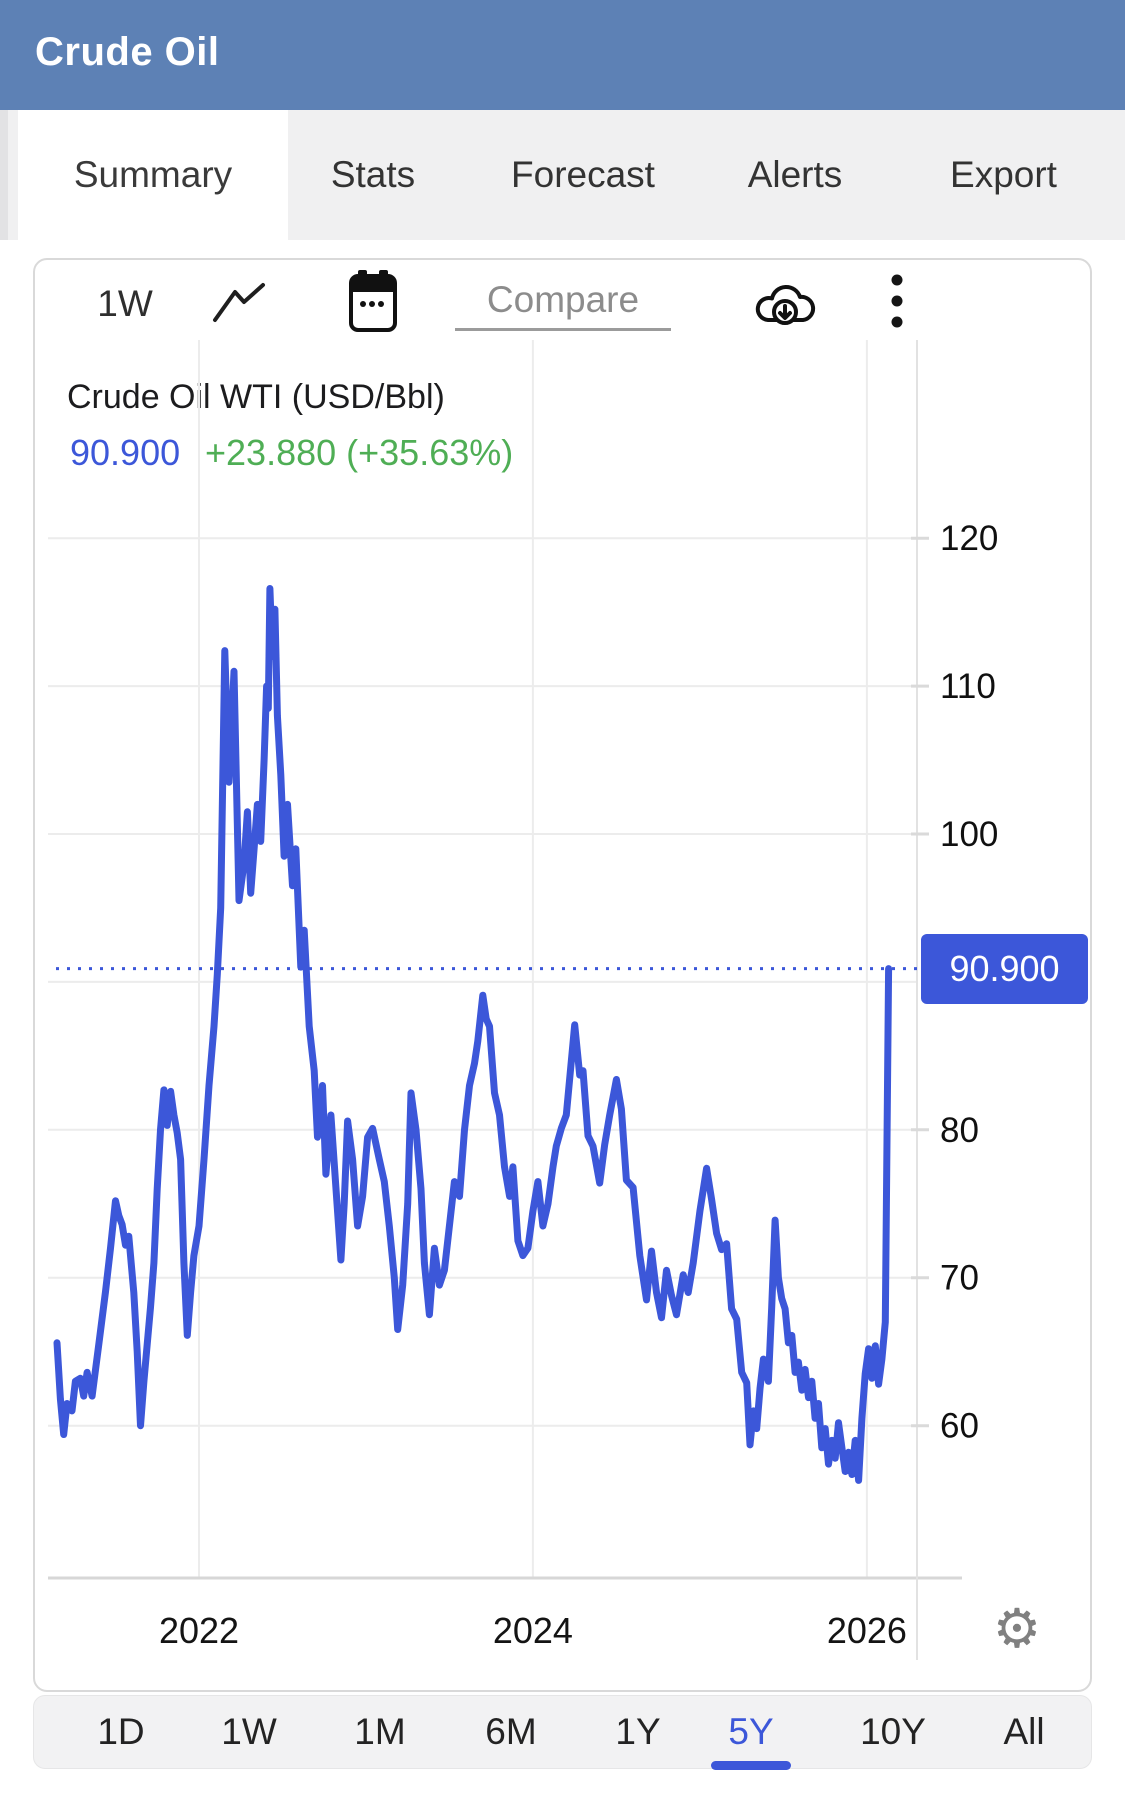  I want to click on last-price-badge: 90.900, so click(1004, 969).